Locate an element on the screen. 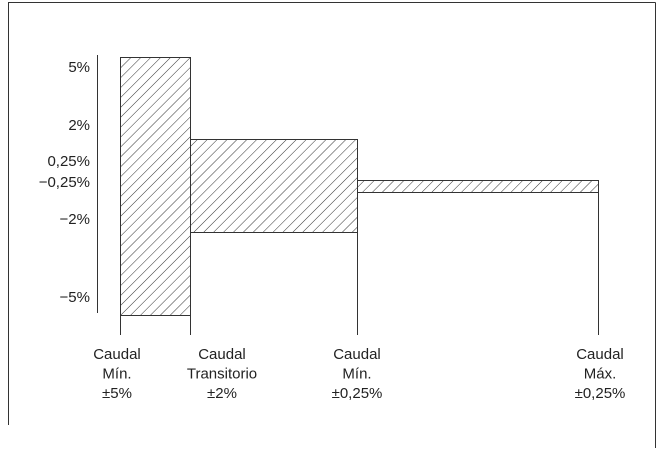 The image size is (657, 450). x-label: Transitorio is located at coordinates (222, 373).